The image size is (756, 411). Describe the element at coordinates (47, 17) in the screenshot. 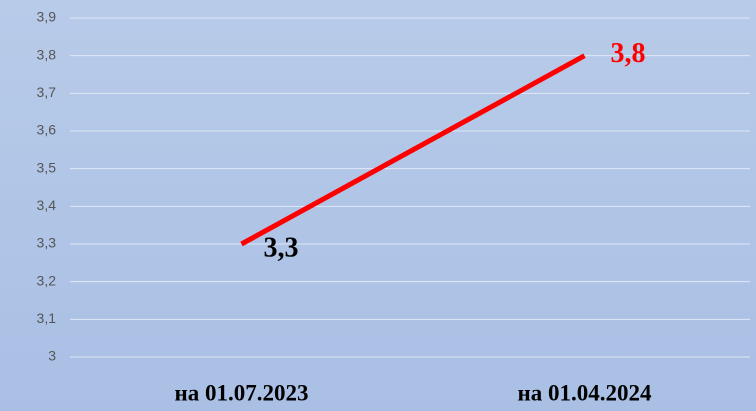

I see `y-tick-label: 3,9` at that location.